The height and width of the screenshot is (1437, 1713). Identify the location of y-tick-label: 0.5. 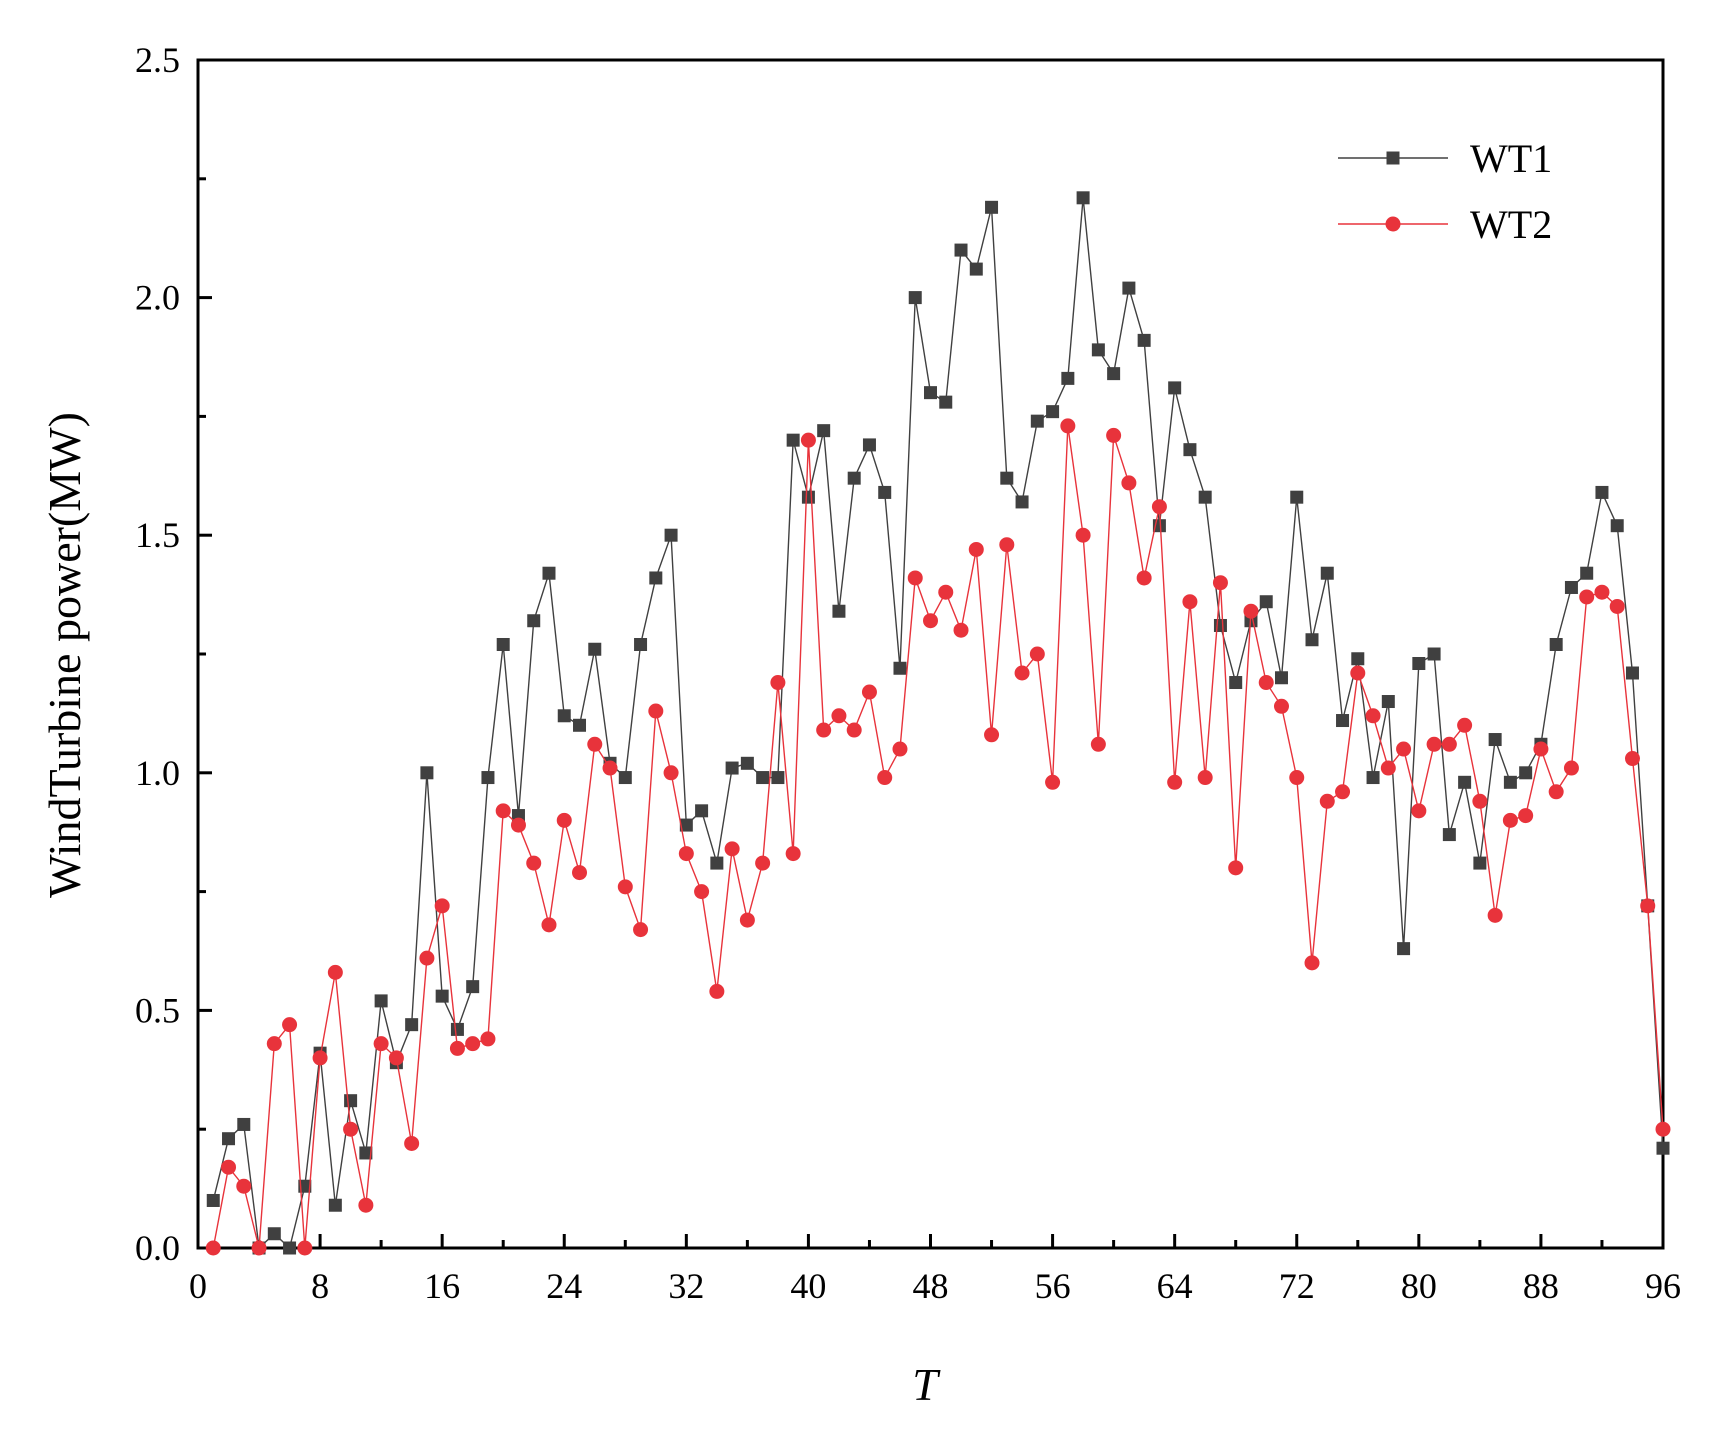
(157, 1010).